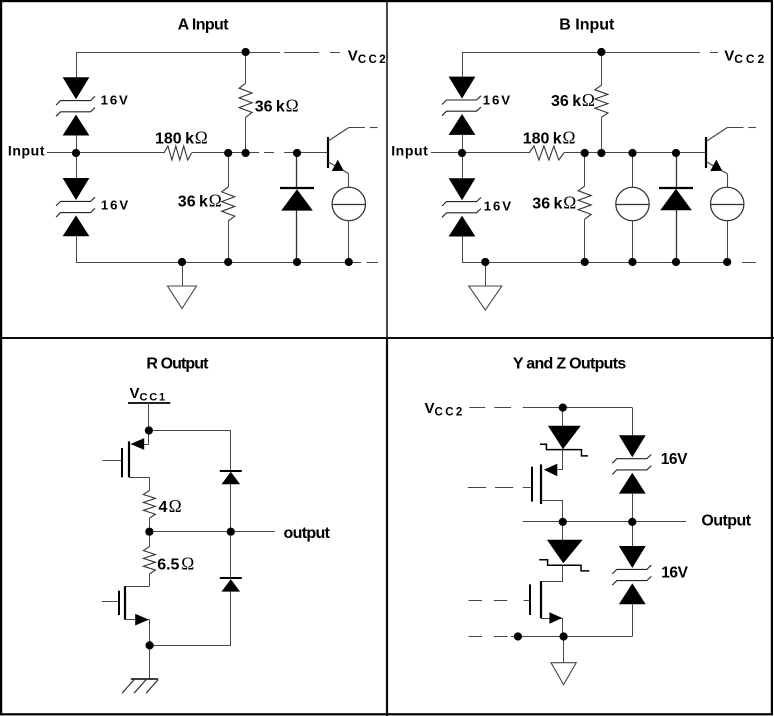 This screenshot has width=774, height=716. What do you see at coordinates (177, 364) in the screenshot?
I see `svg-text: R Output` at bounding box center [177, 364].